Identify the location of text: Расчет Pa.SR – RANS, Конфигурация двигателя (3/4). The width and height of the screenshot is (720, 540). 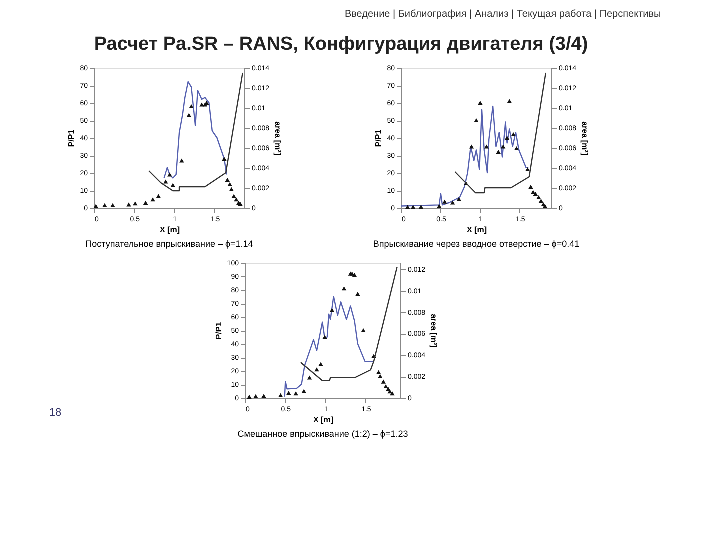
(341, 44).